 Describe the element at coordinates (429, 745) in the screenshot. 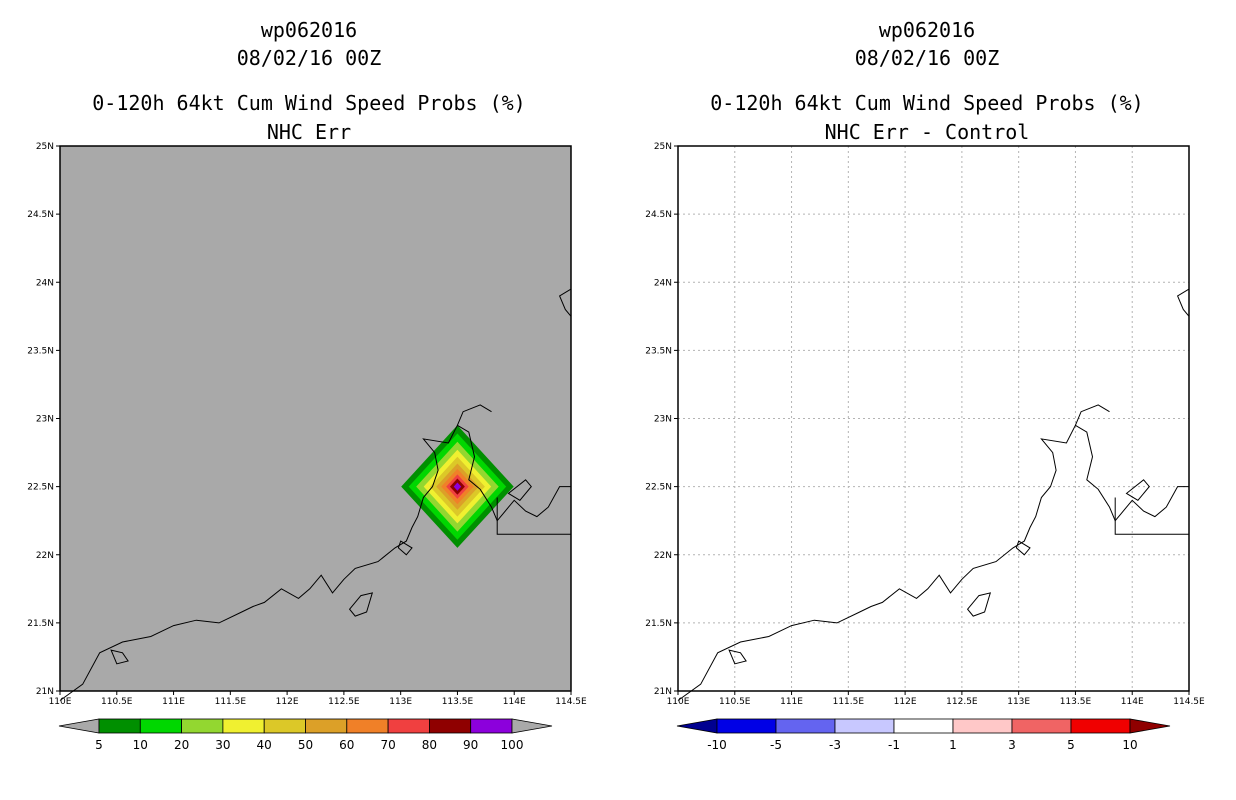

I see `colorbar-label: 80` at that location.